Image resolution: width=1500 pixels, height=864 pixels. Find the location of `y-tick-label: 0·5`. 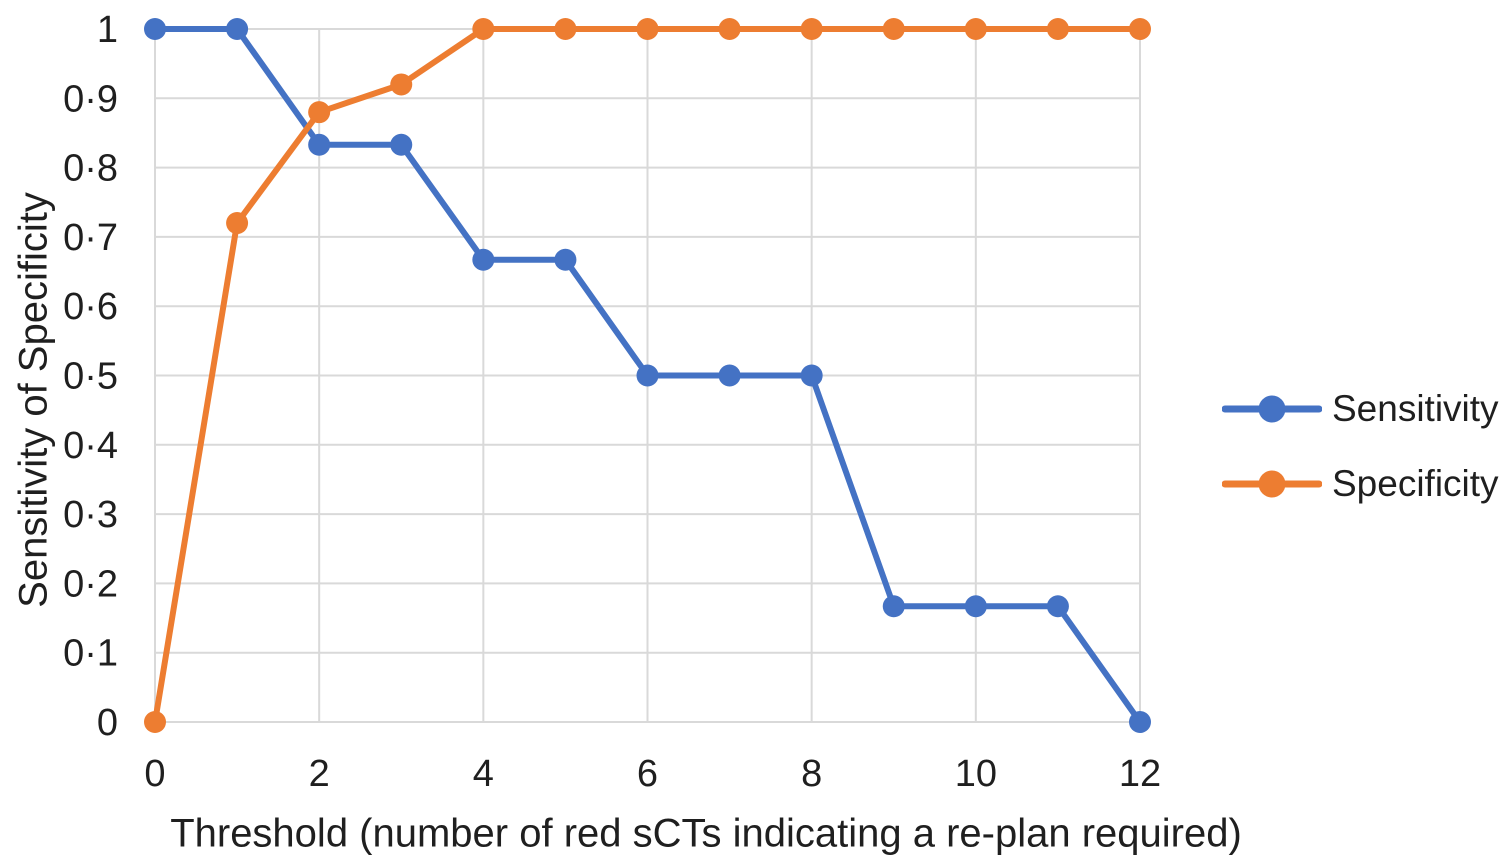

y-tick-label: 0·5 is located at coordinates (90, 377).